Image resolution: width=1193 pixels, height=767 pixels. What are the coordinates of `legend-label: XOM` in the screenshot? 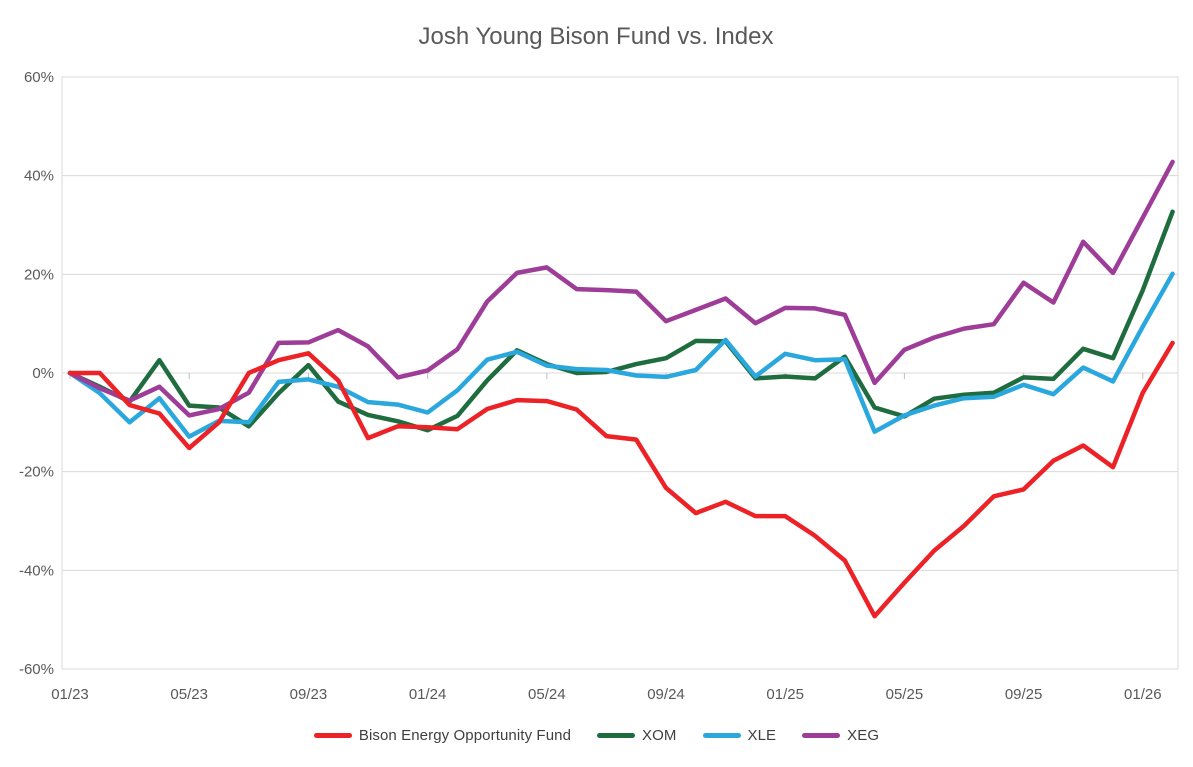 It's located at (659, 735).